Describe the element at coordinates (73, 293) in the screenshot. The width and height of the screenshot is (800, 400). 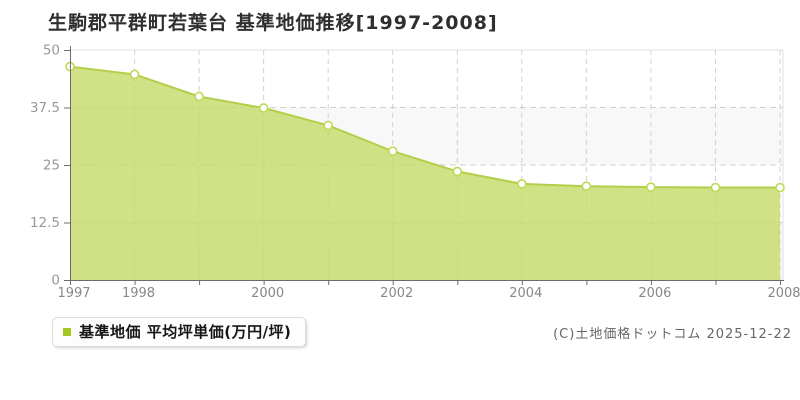
I see `x-axis-tick-label: 1997` at that location.